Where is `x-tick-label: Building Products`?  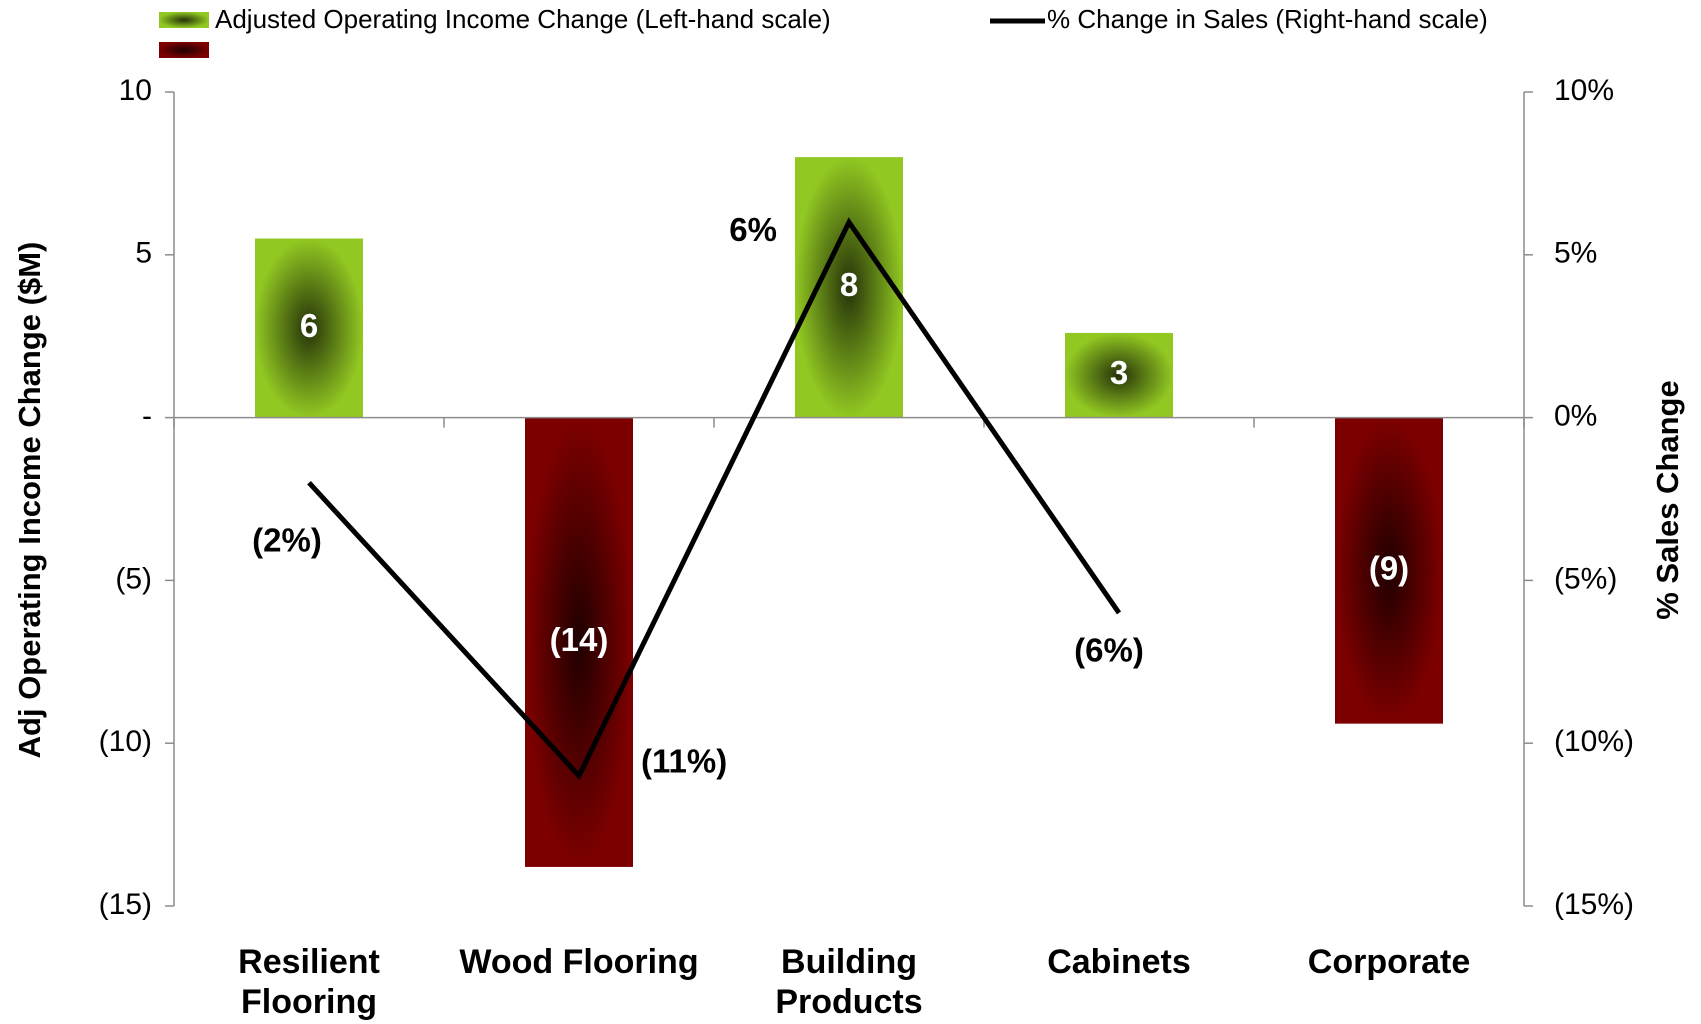 x-tick-label: Building Products is located at coordinates (849, 982).